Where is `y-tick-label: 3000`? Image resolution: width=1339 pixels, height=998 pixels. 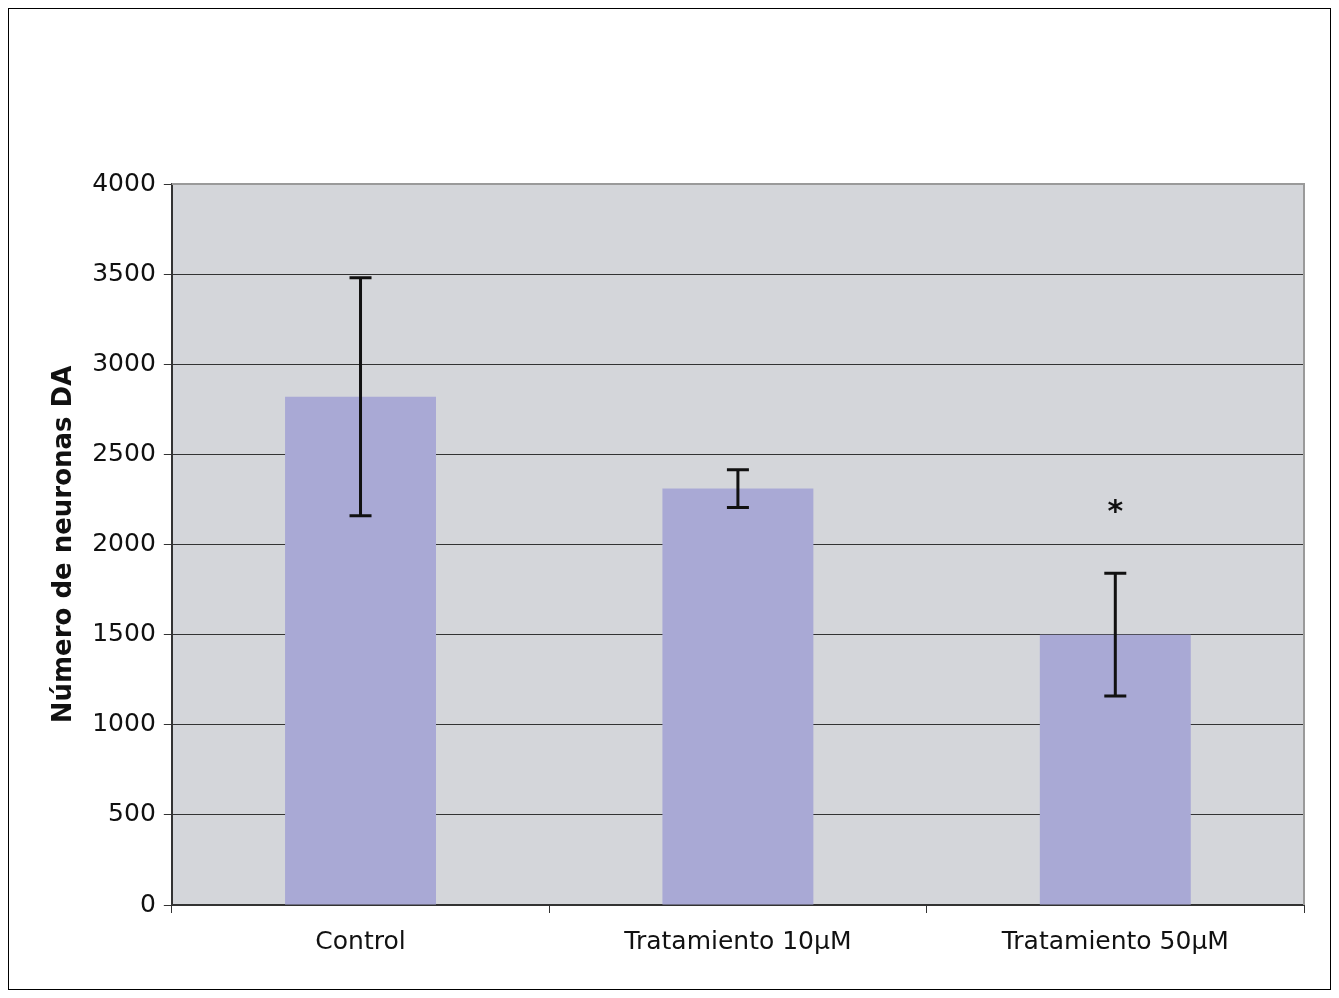 y-tick-label: 3000 is located at coordinates (124, 362).